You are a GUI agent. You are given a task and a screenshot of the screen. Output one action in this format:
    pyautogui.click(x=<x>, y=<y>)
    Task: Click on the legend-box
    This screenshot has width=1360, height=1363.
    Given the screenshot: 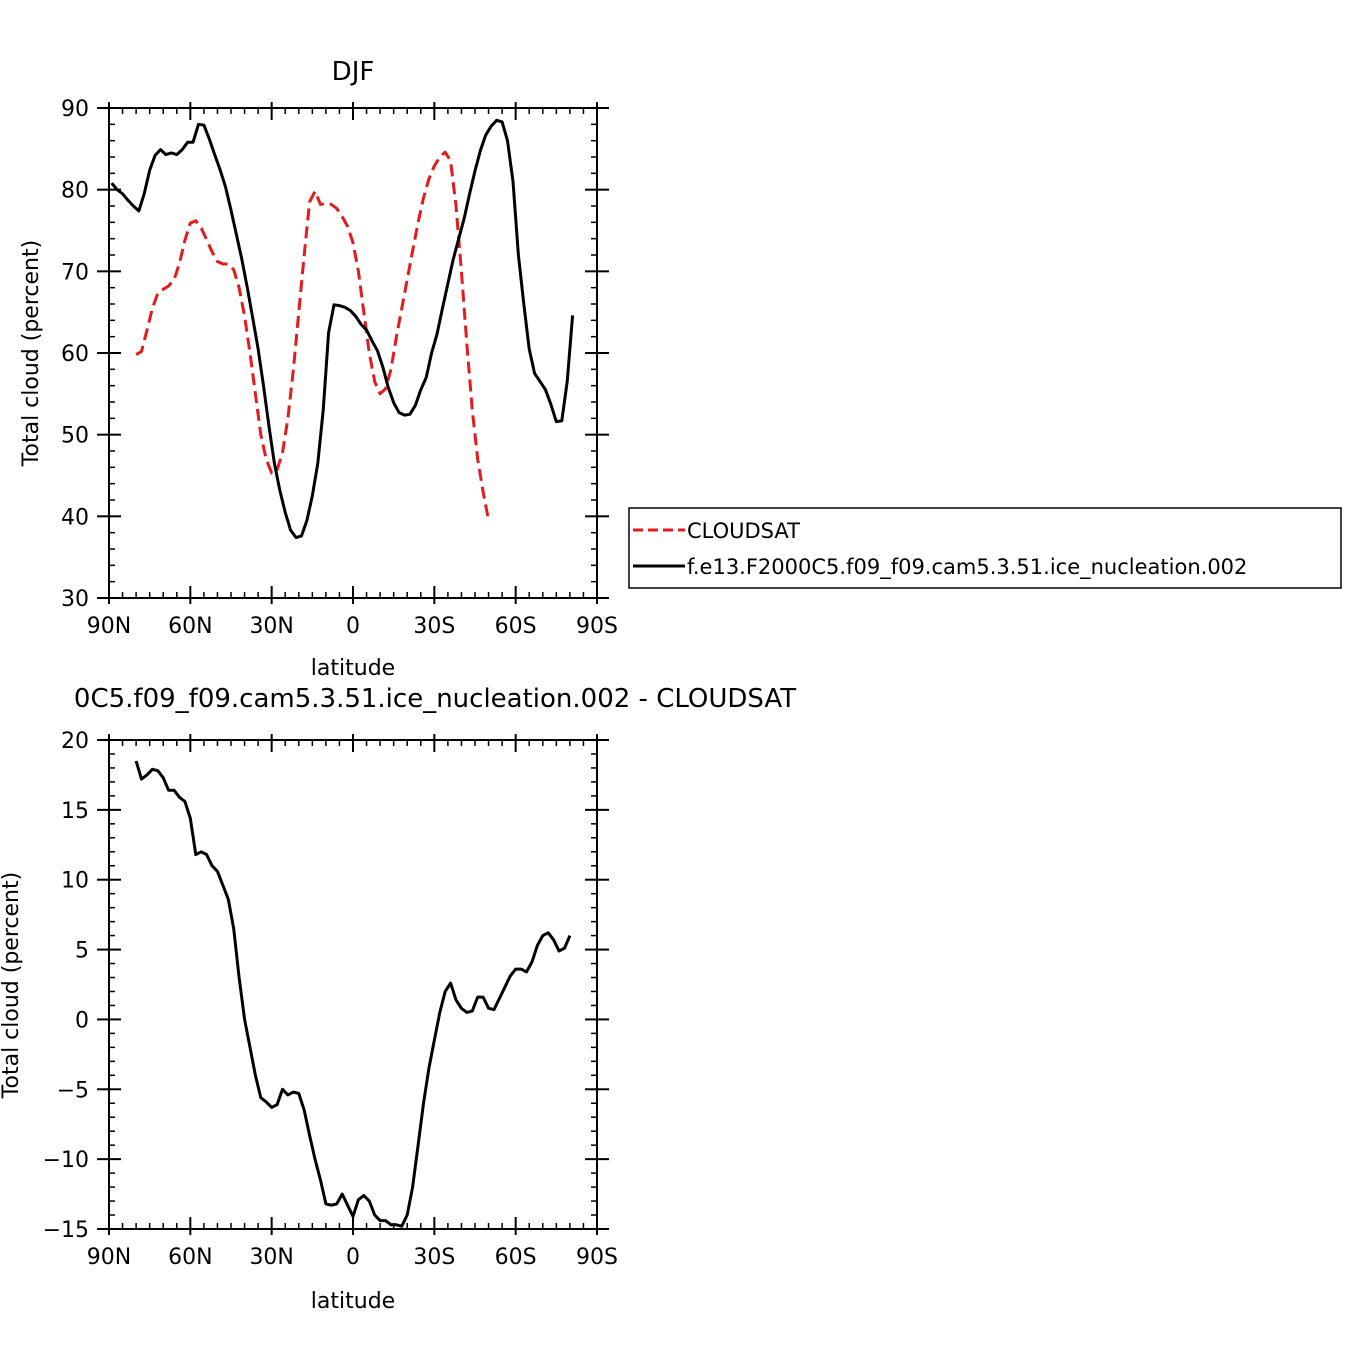 What is the action you would take?
    pyautogui.click(x=985, y=548)
    